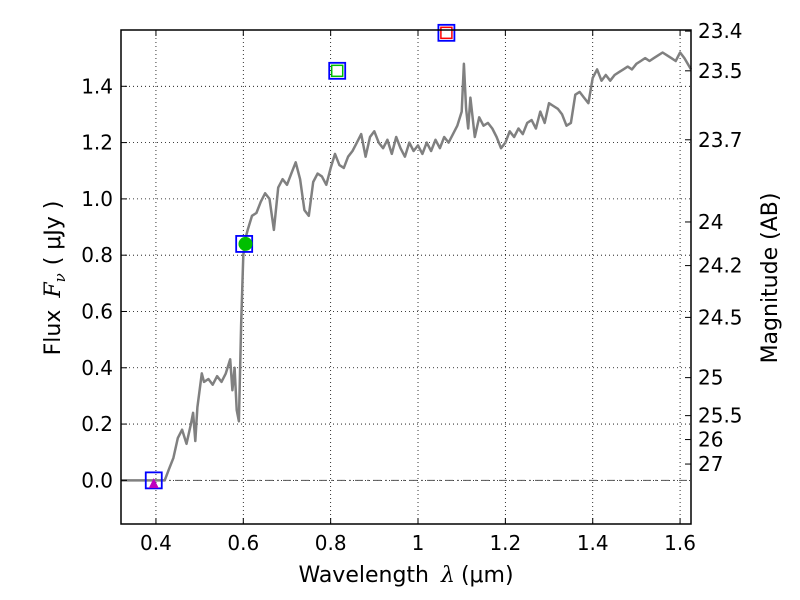 The width and height of the screenshot is (800, 600). What do you see at coordinates (720, 416) in the screenshot?
I see `magnitude-tick-label: 25.5` at bounding box center [720, 416].